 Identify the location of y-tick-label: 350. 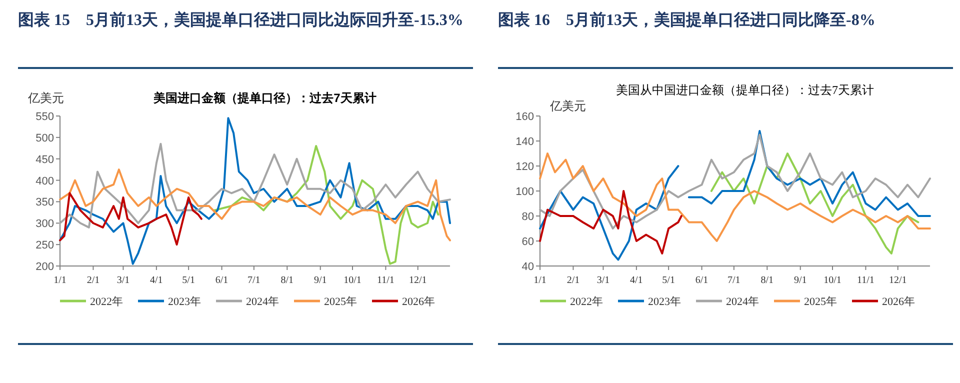
(45, 202).